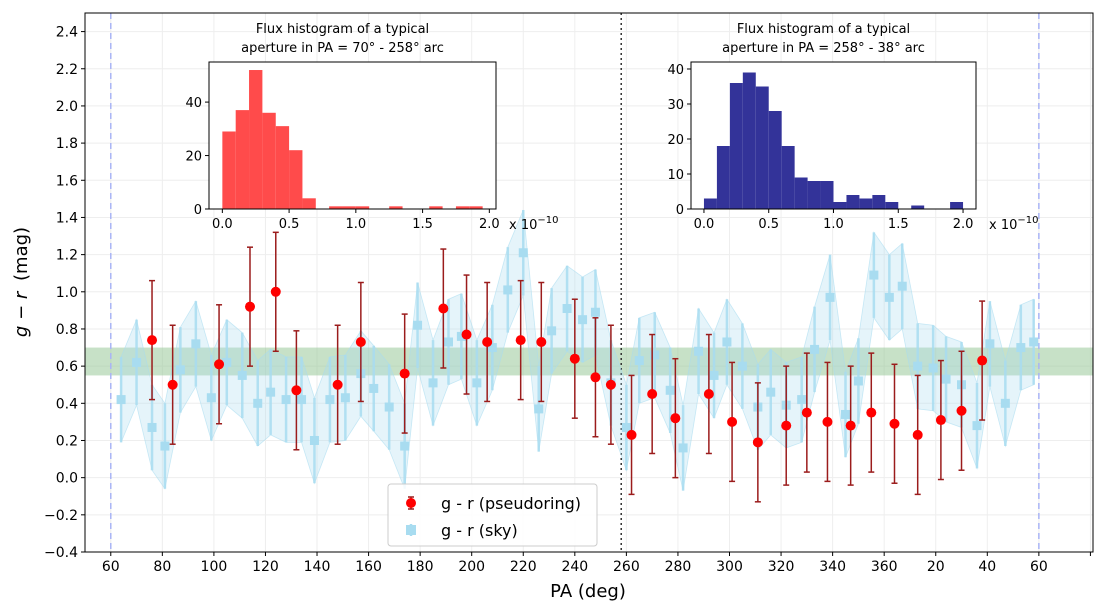 This screenshot has height=611, width=1106. Describe the element at coordinates (411, 503) in the screenshot. I see `legend-marker-pseudoring` at that location.